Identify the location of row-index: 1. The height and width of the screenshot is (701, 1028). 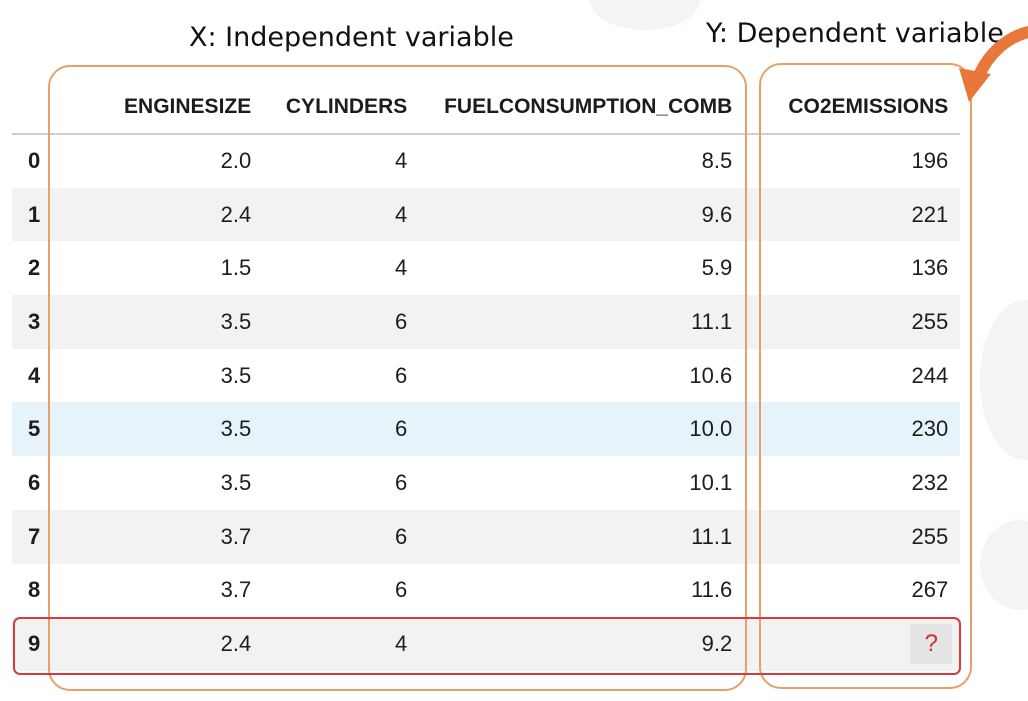
(32, 214).